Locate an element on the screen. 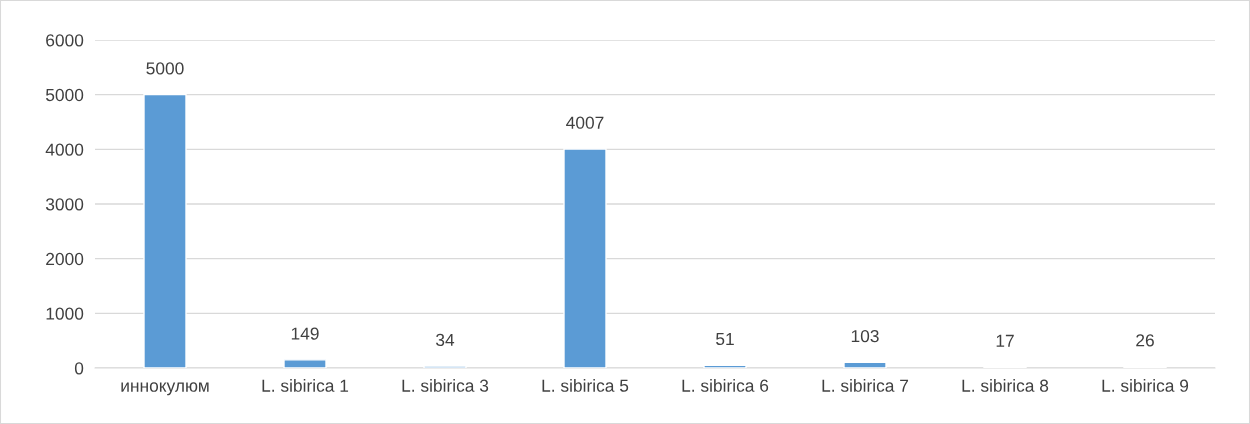 The height and width of the screenshot is (424, 1250). y-tick-label: 1000 is located at coordinates (65, 313).